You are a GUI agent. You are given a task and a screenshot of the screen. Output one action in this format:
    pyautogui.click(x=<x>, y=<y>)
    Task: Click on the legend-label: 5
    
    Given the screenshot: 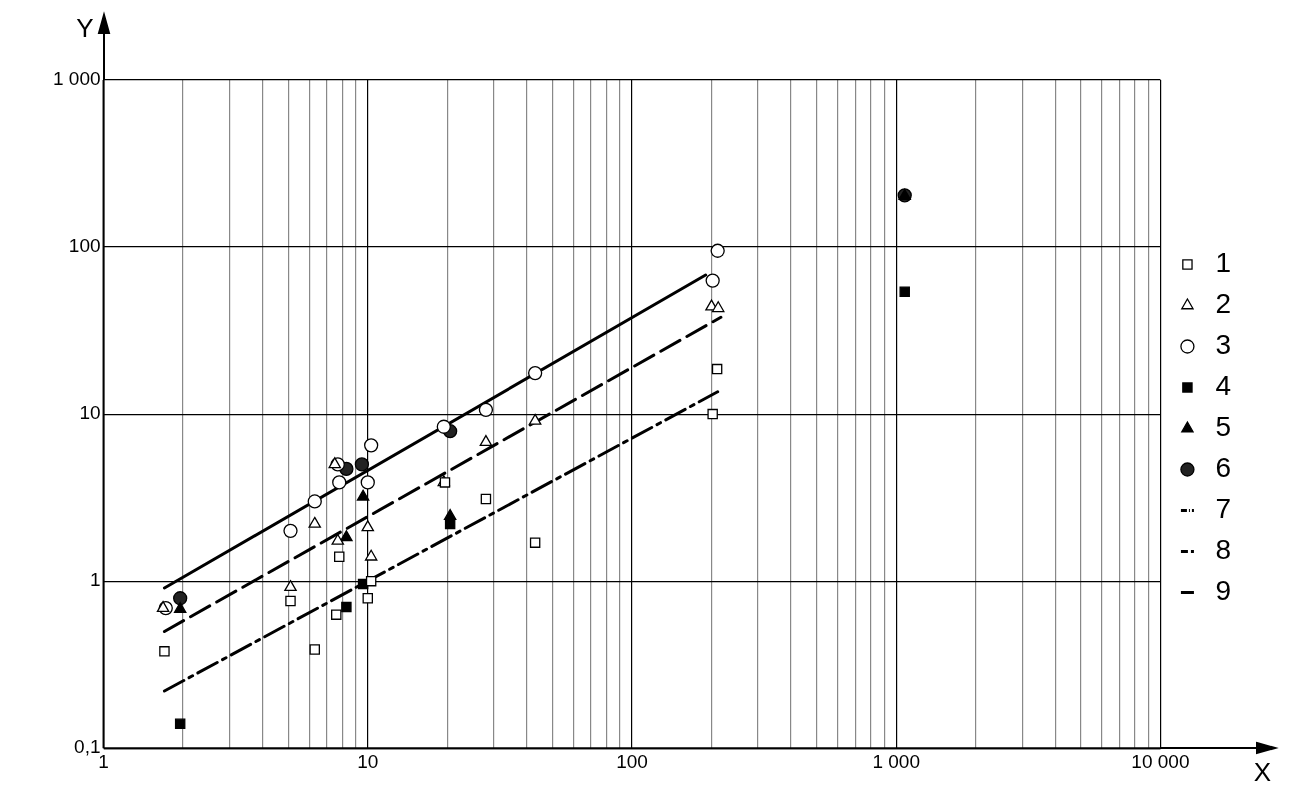 What is the action you would take?
    pyautogui.click(x=1223, y=427)
    